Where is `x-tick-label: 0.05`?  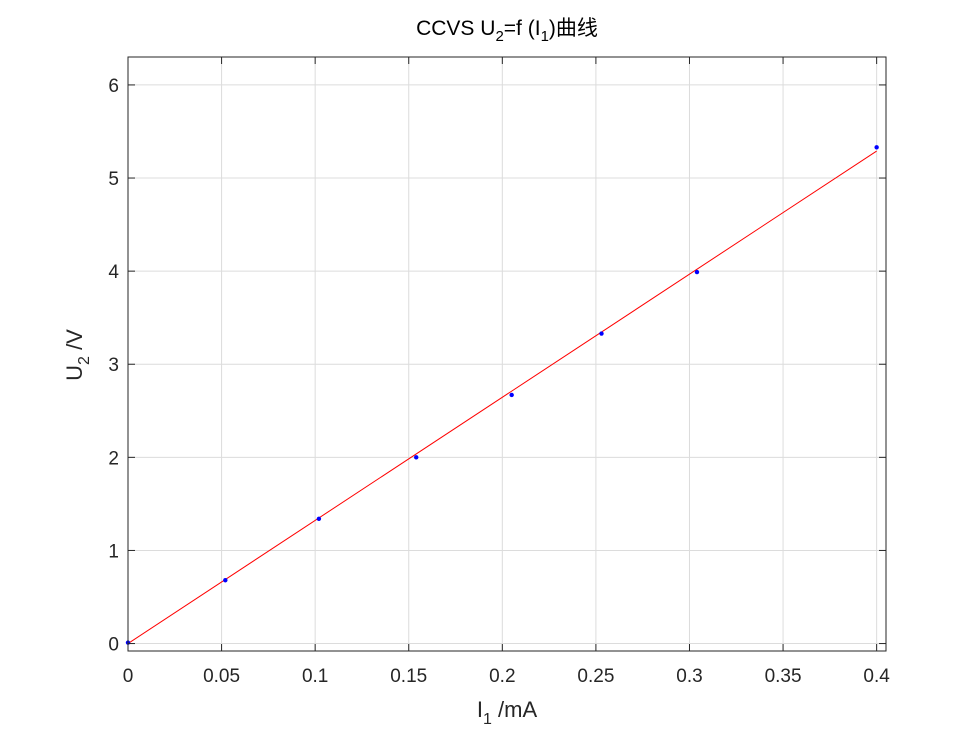 x-tick-label: 0.05 is located at coordinates (221, 676).